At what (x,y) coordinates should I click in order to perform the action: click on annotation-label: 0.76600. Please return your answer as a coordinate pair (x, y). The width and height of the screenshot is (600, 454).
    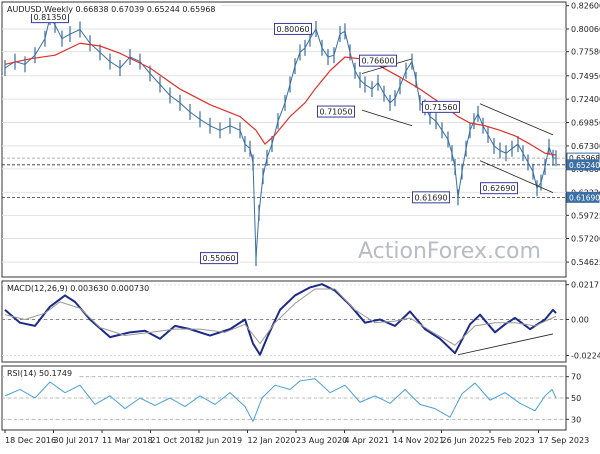
    Looking at the image, I should click on (377, 61).